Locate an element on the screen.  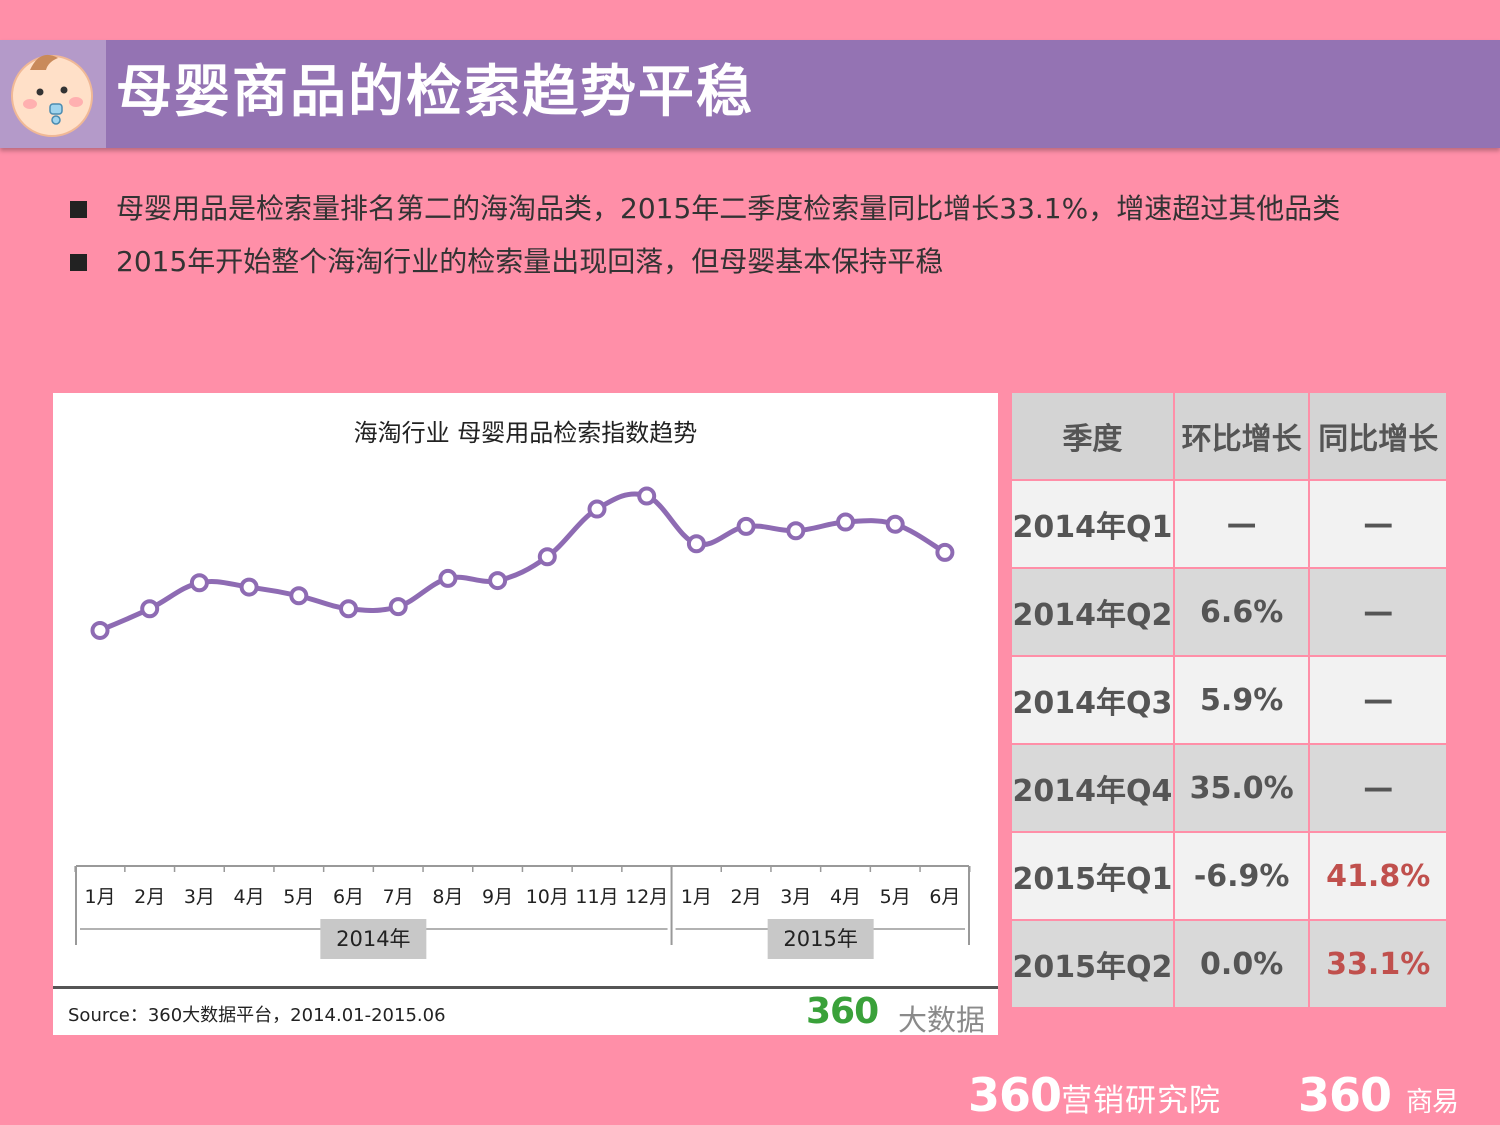
year-label: 2014年 is located at coordinates (373, 939).